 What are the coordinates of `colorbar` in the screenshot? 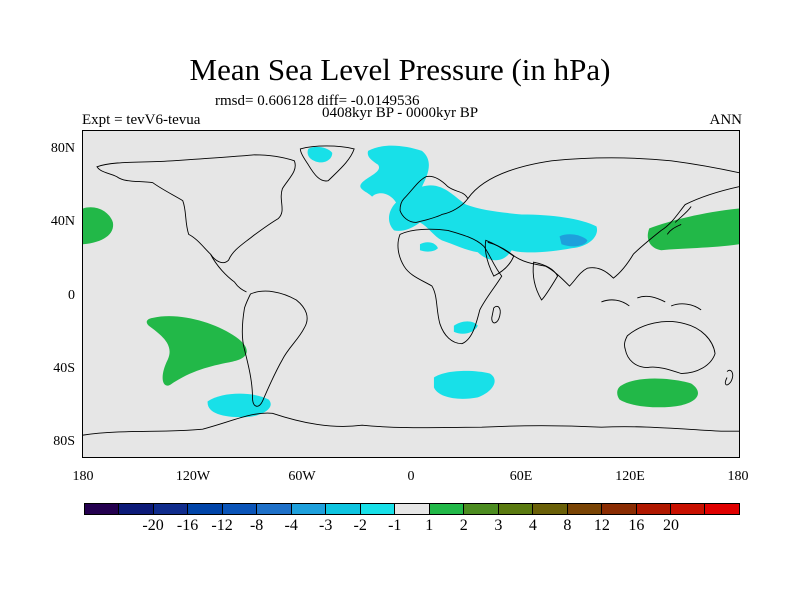 It's located at (412, 509).